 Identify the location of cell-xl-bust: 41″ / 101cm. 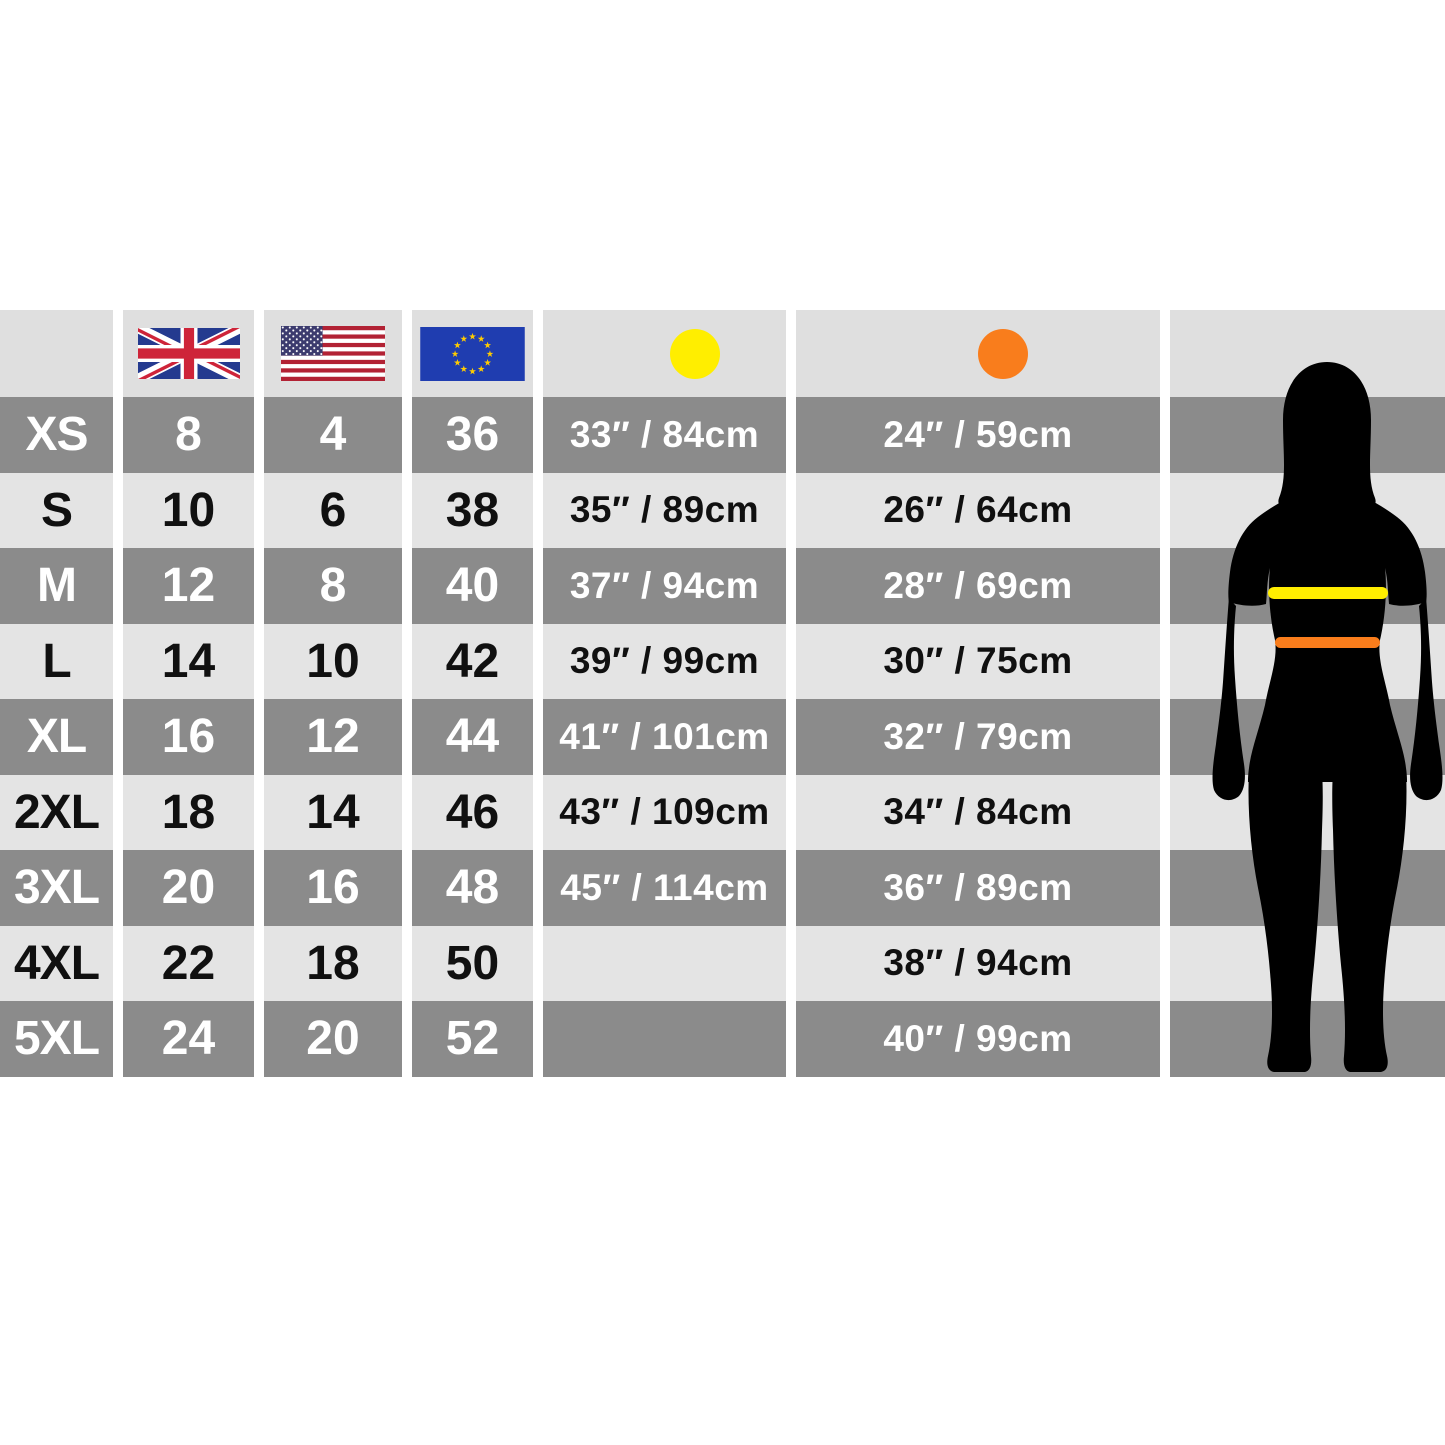
(664, 737).